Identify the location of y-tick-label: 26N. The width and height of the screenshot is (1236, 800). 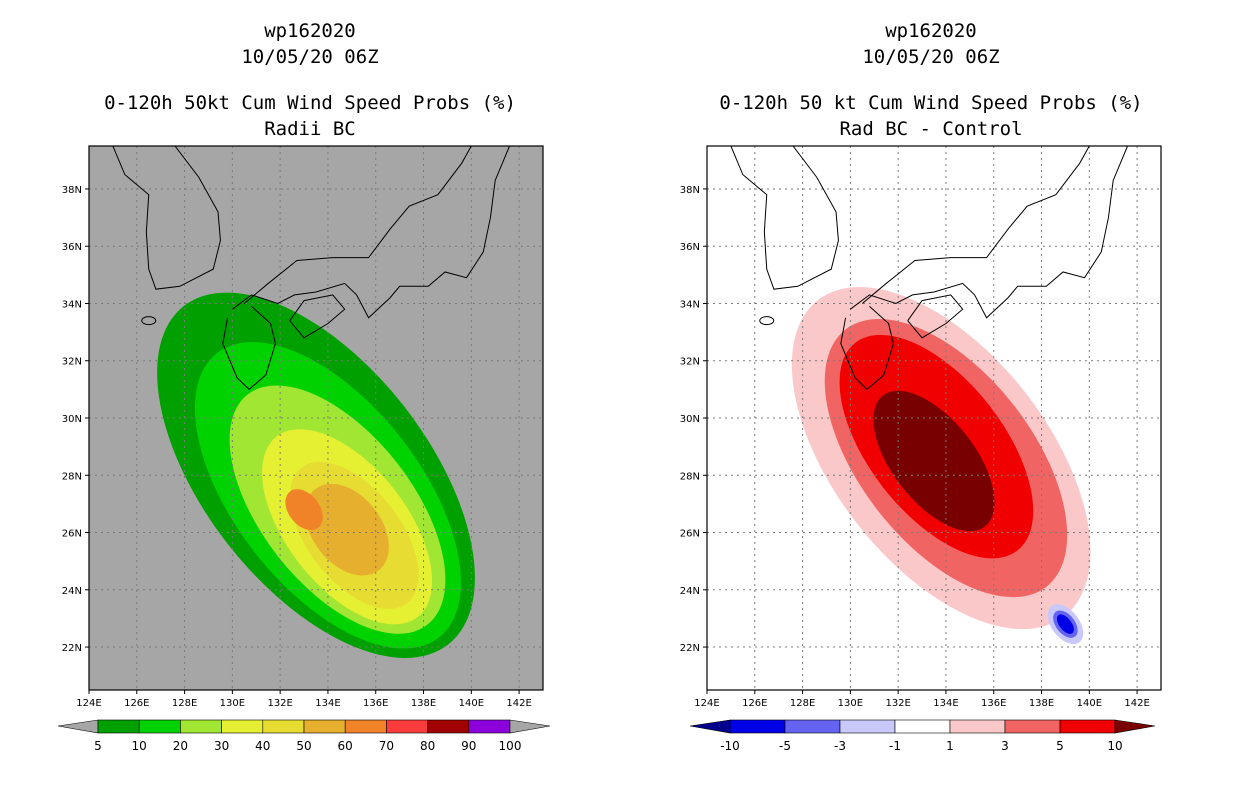
(72, 534).